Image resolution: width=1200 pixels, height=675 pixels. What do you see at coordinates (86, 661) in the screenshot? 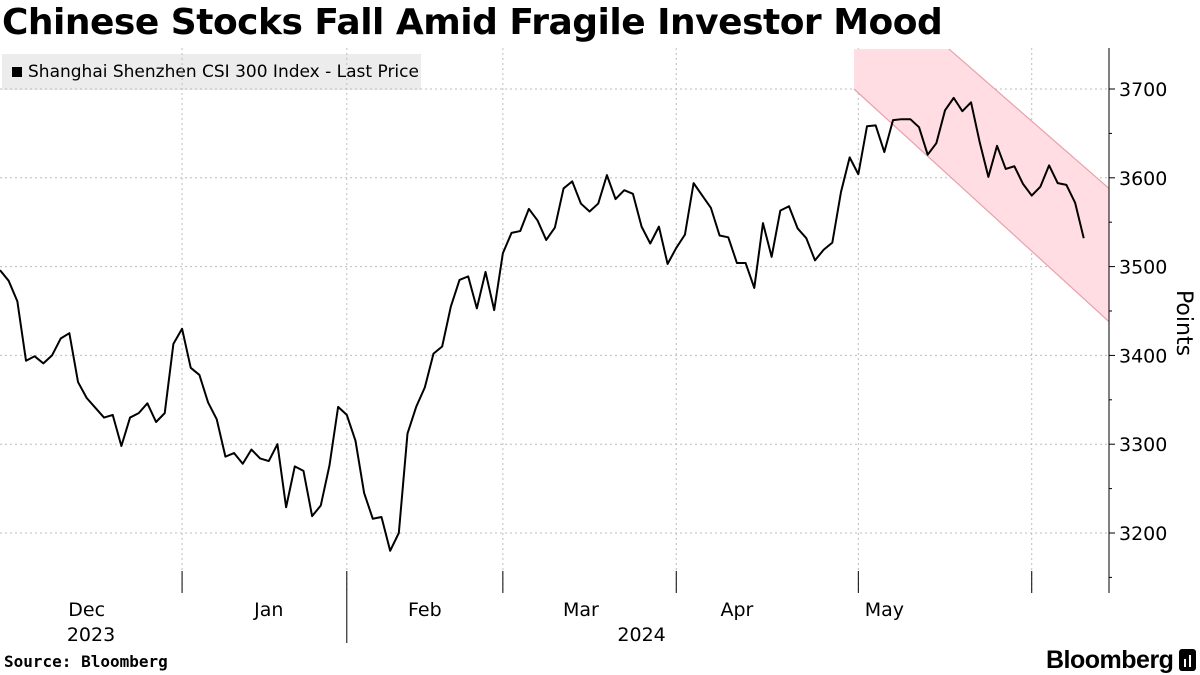
I see `source-note: Source: Bloomberg` at bounding box center [86, 661].